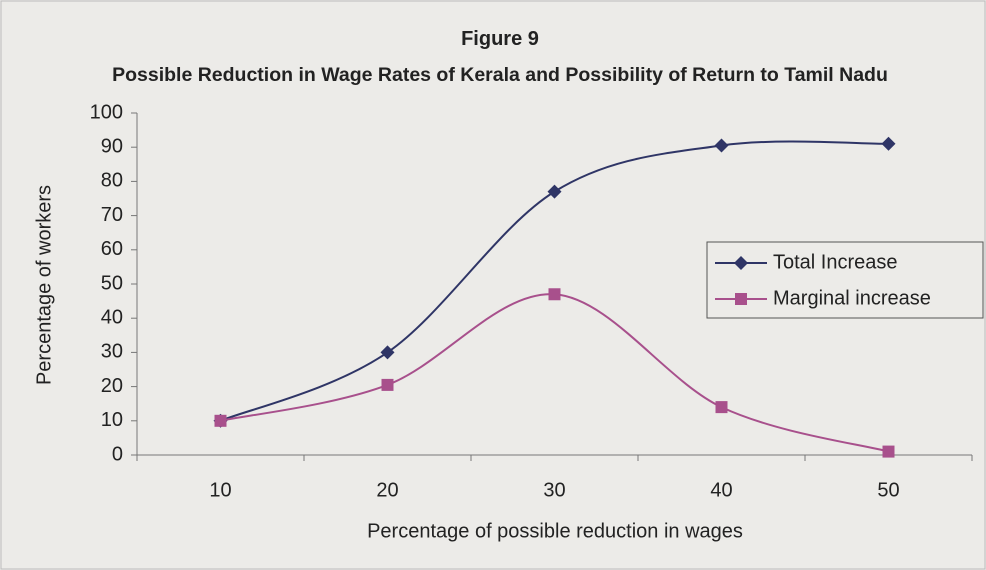  What do you see at coordinates (852, 298) in the screenshot?
I see `legend-label: Marginal increase` at bounding box center [852, 298].